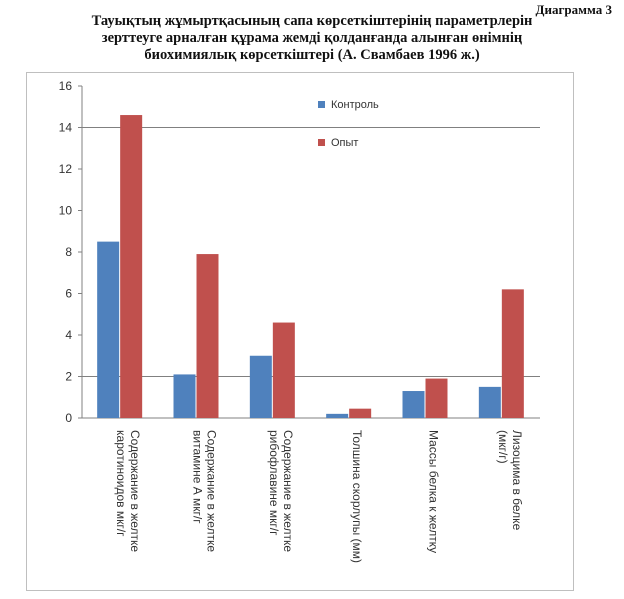 Image resolution: width=624 pixels, height=599 pixels. What do you see at coordinates (66, 86) in the screenshot?
I see `y-tick-label: 16` at bounding box center [66, 86].